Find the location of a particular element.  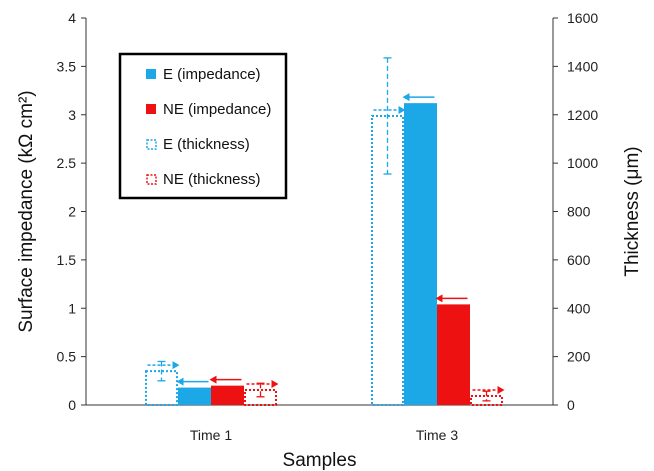

legend-label: E (impedance) is located at coordinates (212, 74).